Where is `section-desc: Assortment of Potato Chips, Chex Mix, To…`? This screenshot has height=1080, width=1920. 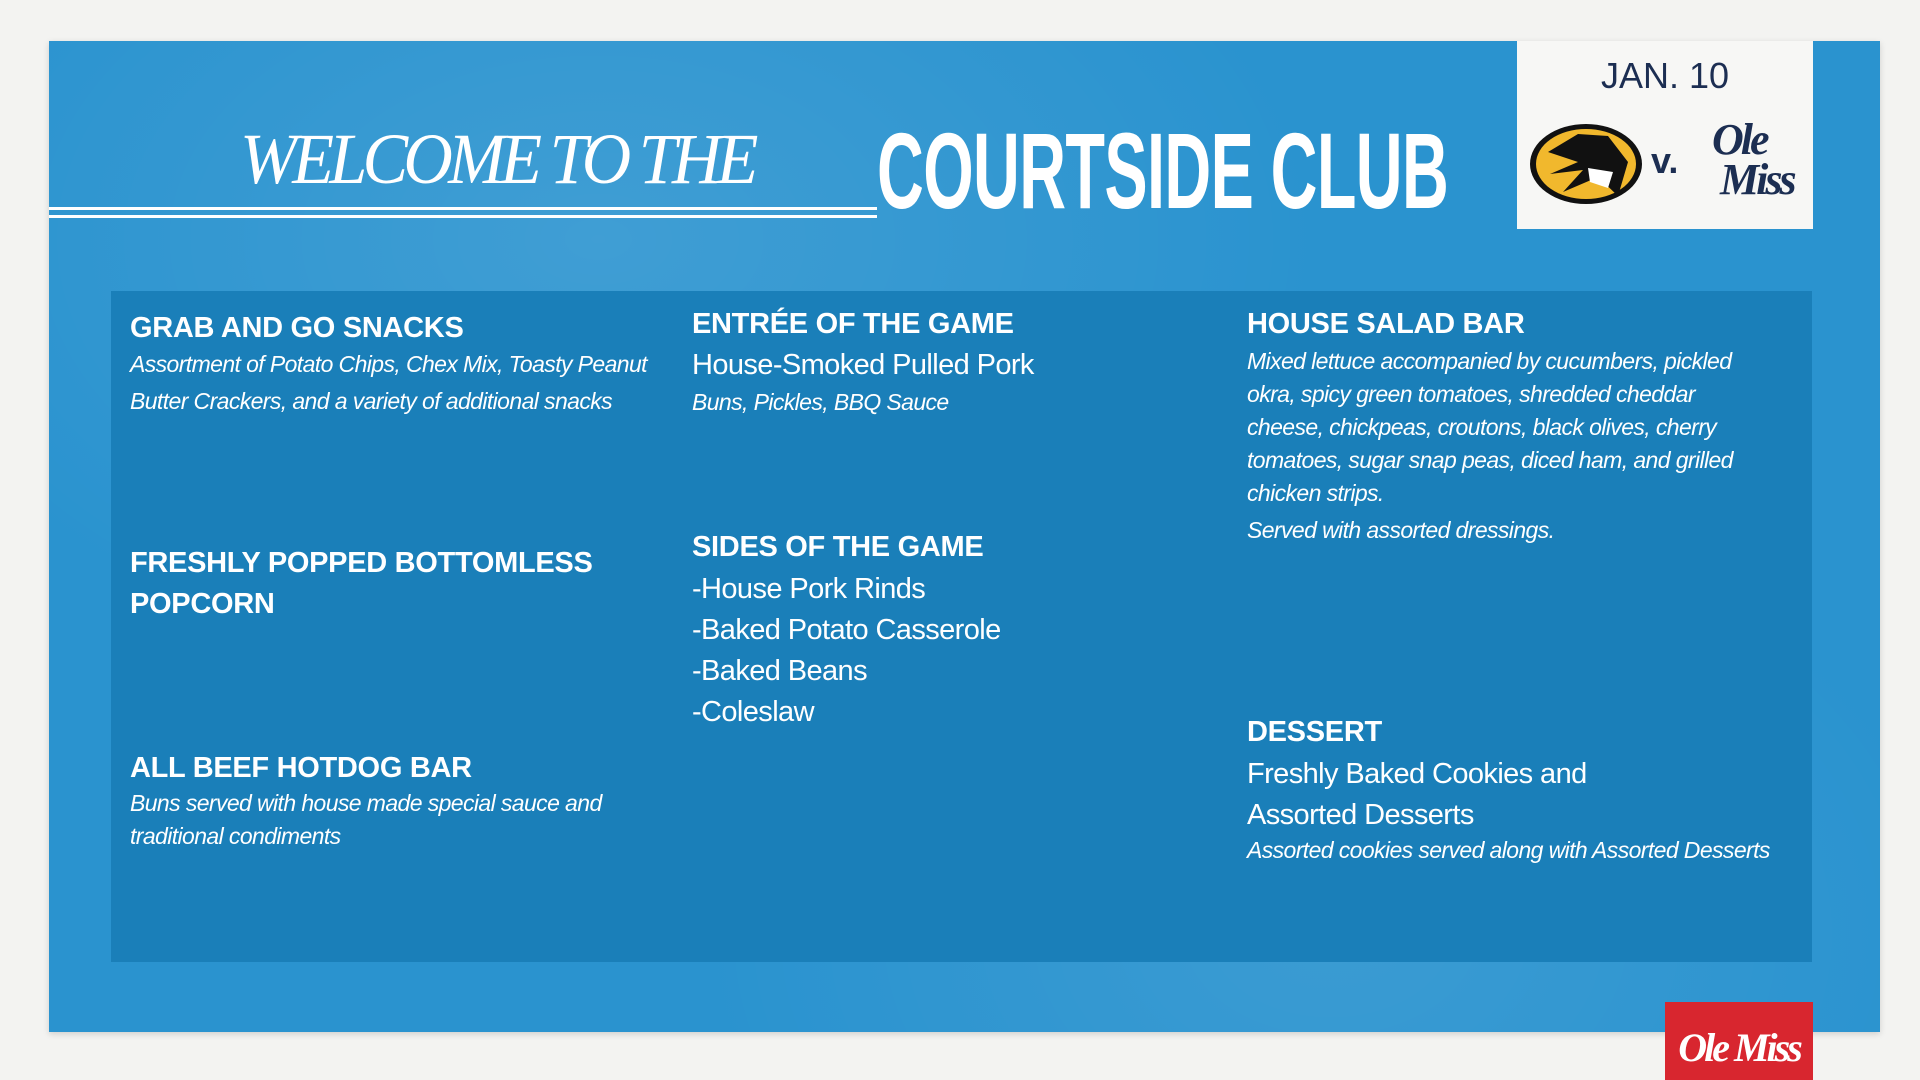 section-desc: Assortment of Potato Chips, Chex Mix, To… is located at coordinates (389, 364).